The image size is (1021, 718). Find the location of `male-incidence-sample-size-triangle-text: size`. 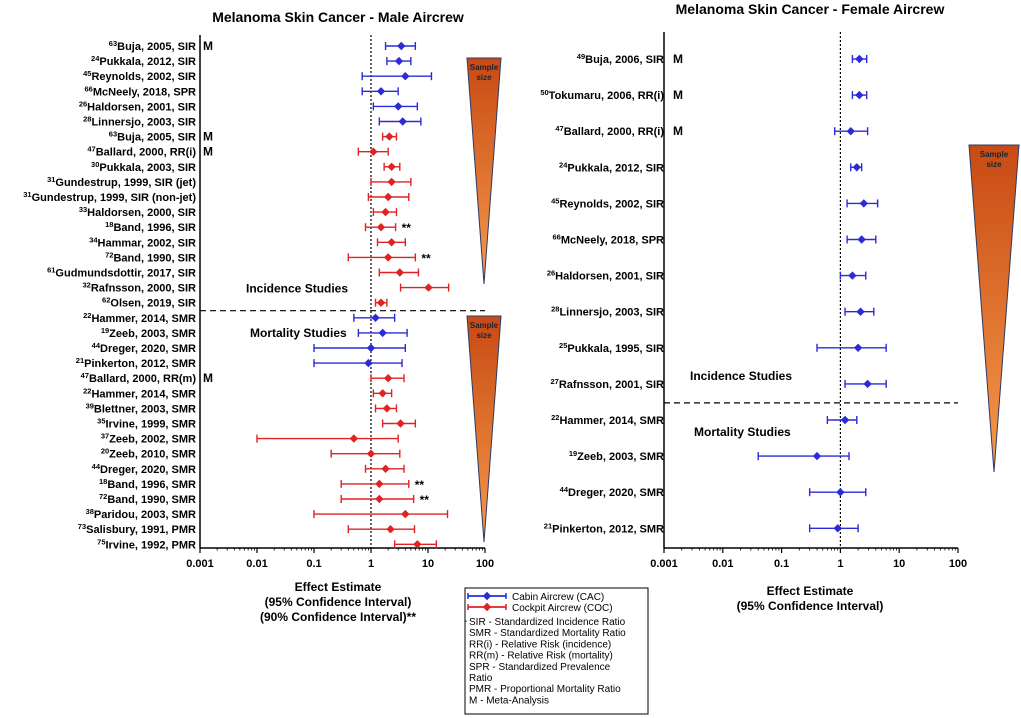

male-incidence-sample-size-triangle-text: size is located at coordinates (484, 77).